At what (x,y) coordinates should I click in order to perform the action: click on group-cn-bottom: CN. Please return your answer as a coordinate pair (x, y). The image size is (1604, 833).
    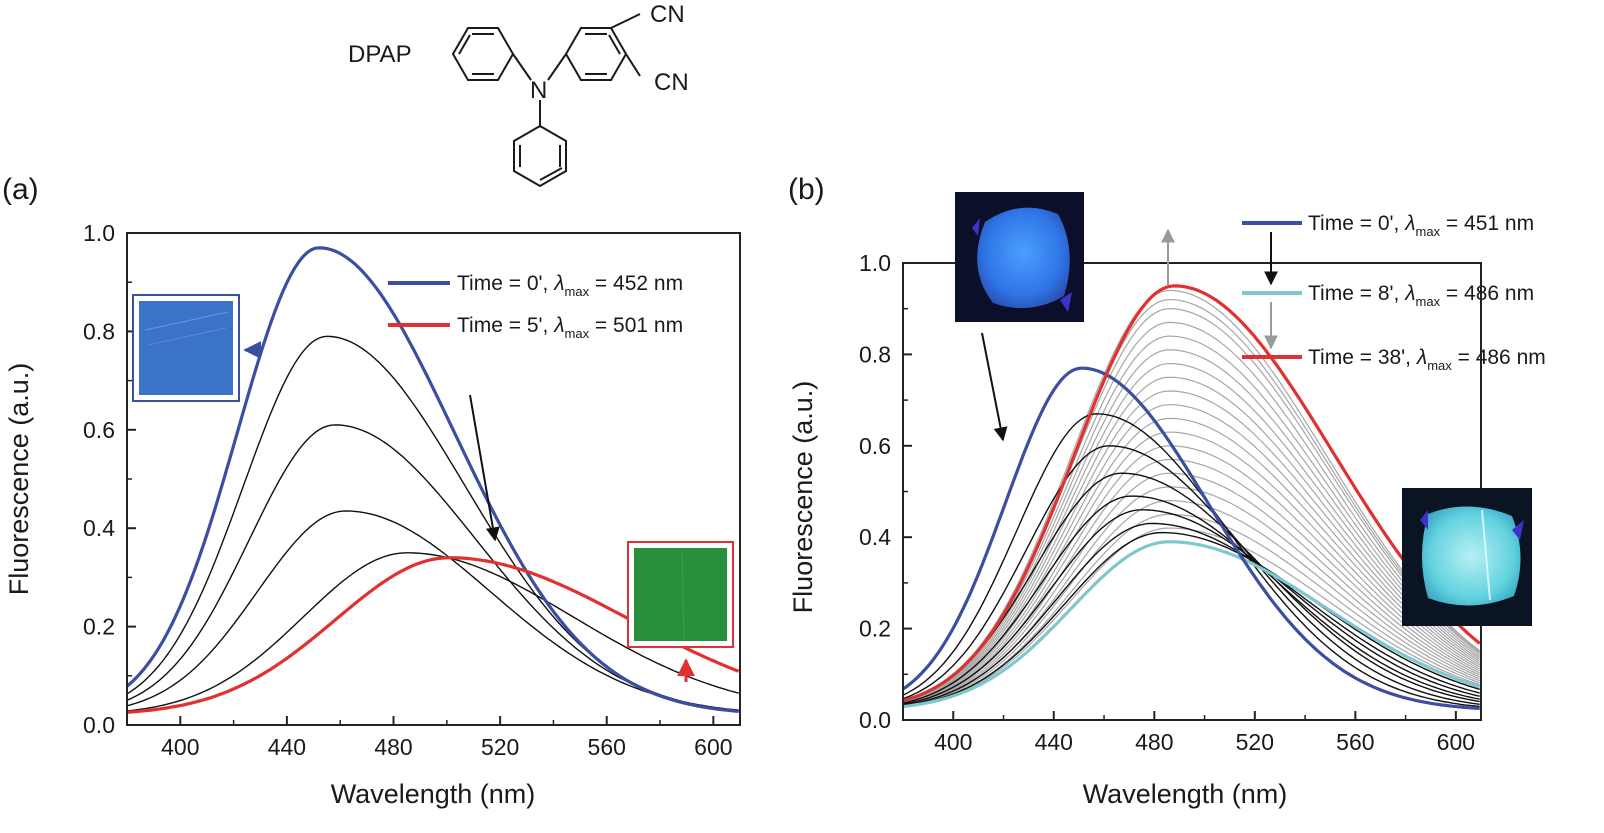
    Looking at the image, I should click on (671, 82).